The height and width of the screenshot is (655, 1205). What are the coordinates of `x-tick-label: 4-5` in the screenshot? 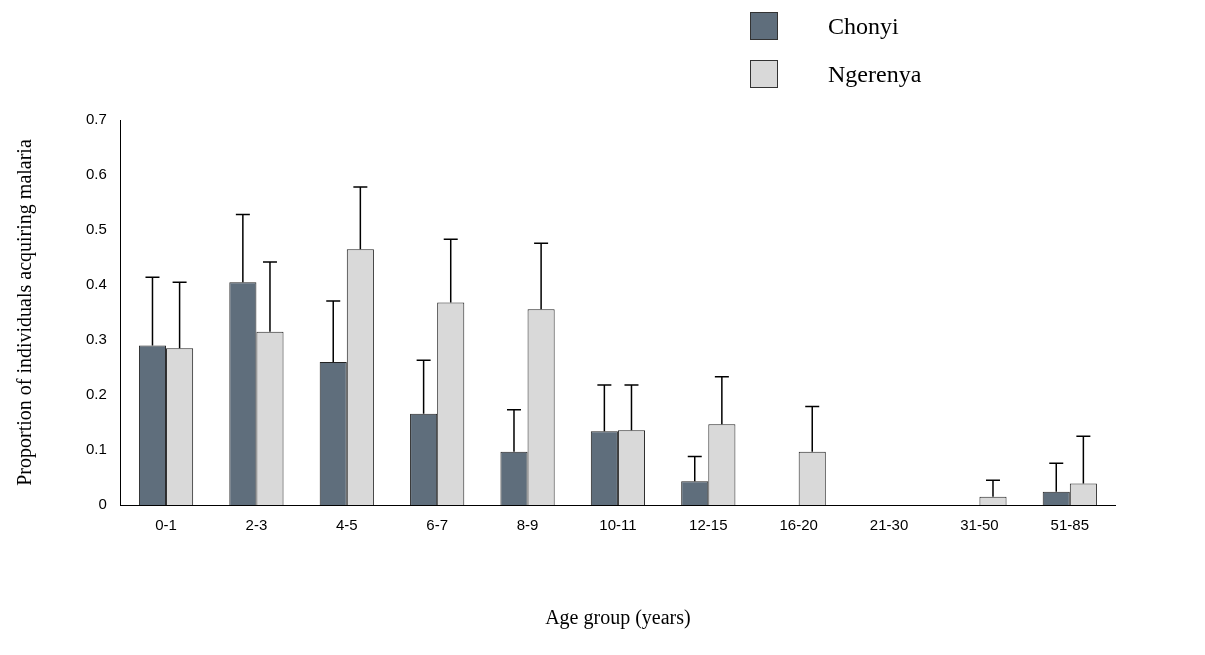 It's located at (346, 525).